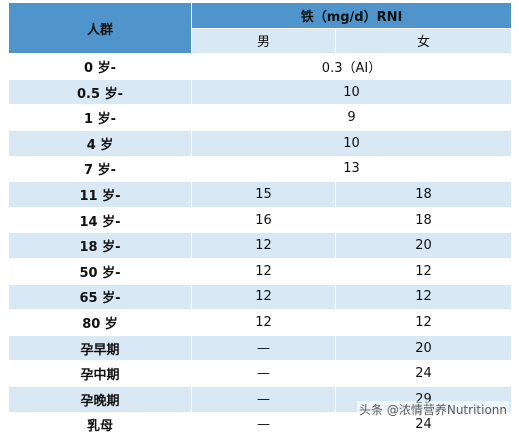 The image size is (519, 438). I want to click on table-row: 4 岁 10, so click(260, 143).